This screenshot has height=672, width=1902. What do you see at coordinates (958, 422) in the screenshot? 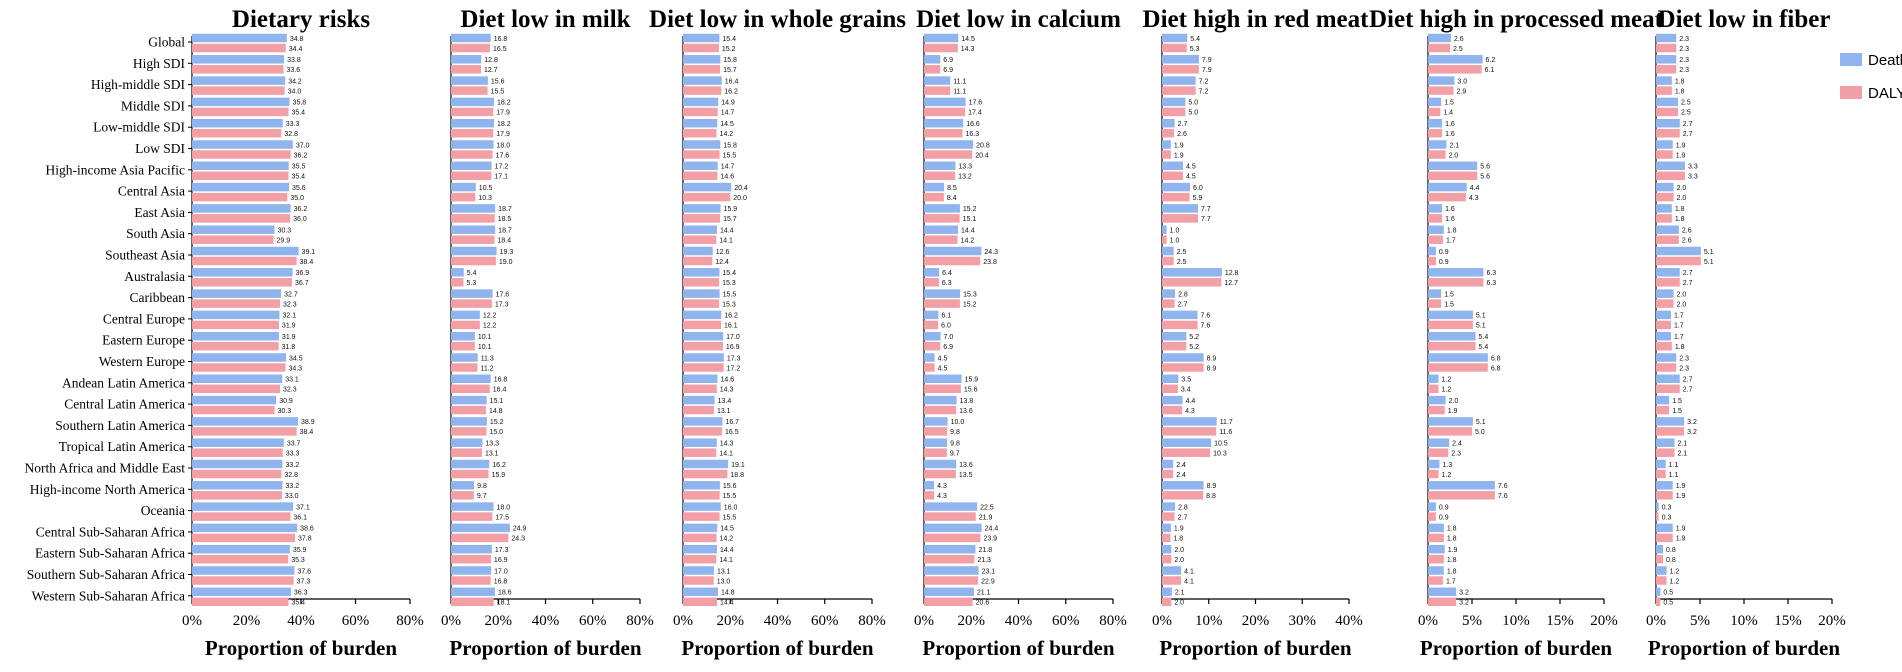
I see `deaths-value-label: 10.0` at bounding box center [958, 422].